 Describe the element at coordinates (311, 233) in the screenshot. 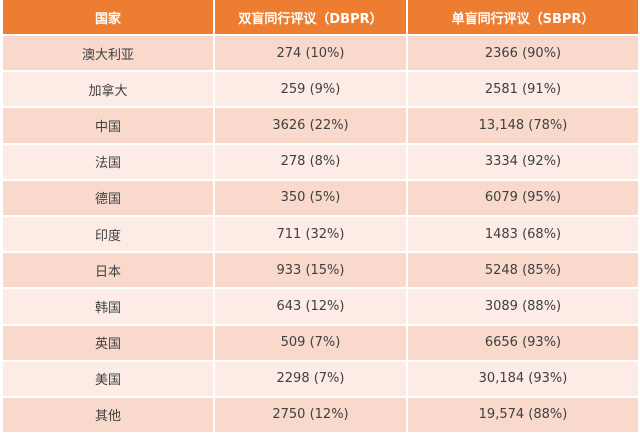

I see `cell-dbpr: 711 (32%)` at that location.